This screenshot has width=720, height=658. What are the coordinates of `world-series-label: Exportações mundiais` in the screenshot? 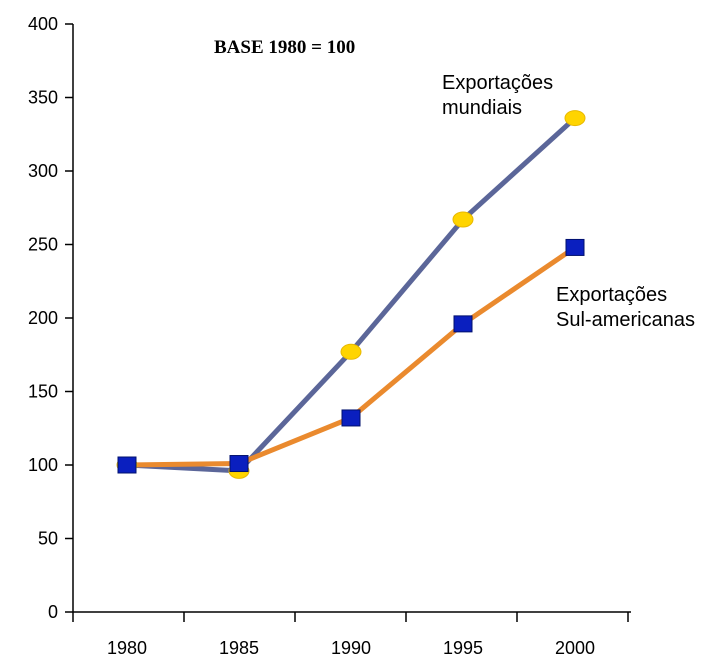 It's located at (500, 95).